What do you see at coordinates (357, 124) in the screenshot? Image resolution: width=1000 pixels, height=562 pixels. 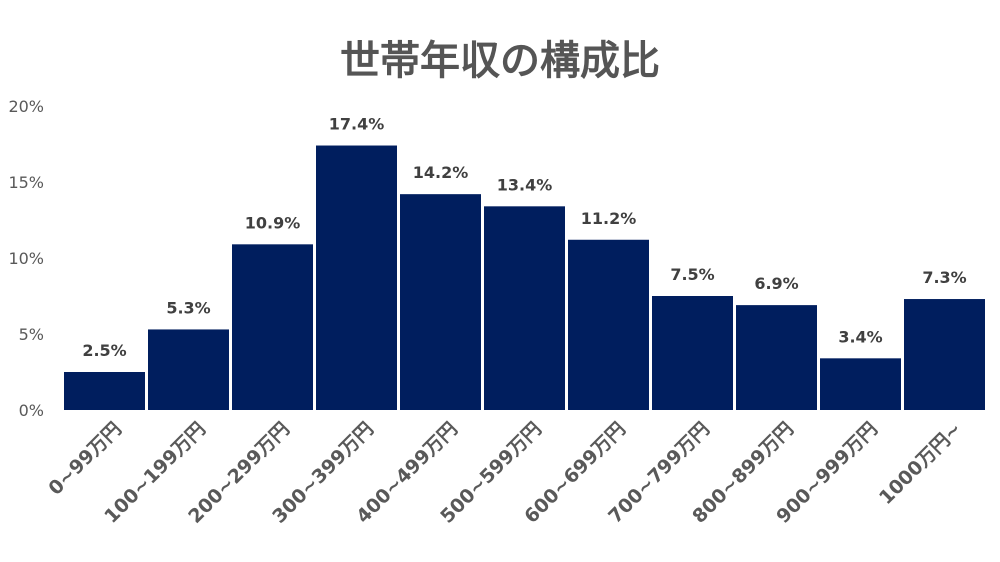 I see `data-label: 17.4%` at bounding box center [357, 124].